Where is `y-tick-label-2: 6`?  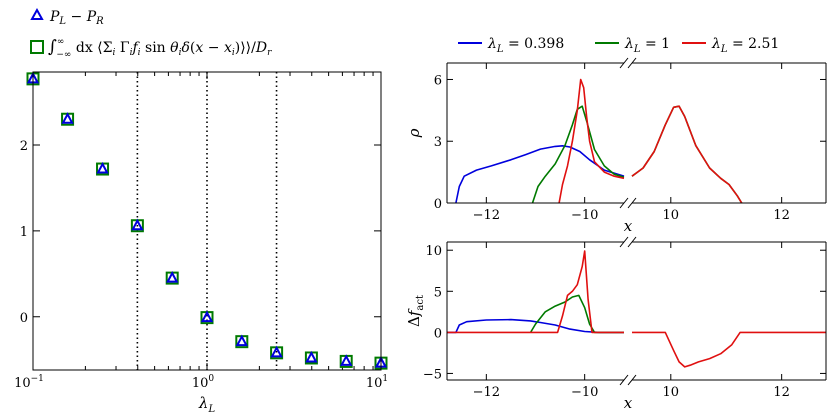
y-tick-label-2: 6 is located at coordinates (438, 80).